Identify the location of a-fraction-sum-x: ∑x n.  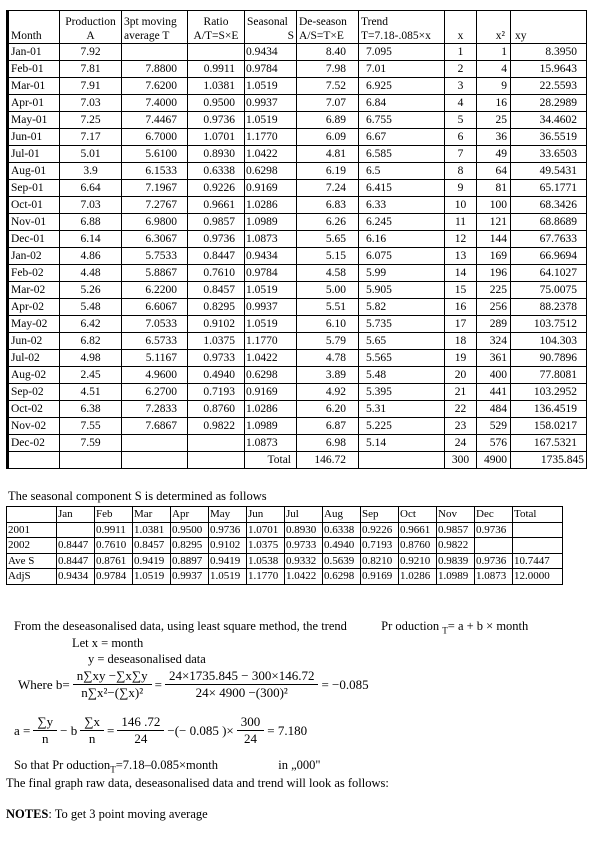
(92, 730).